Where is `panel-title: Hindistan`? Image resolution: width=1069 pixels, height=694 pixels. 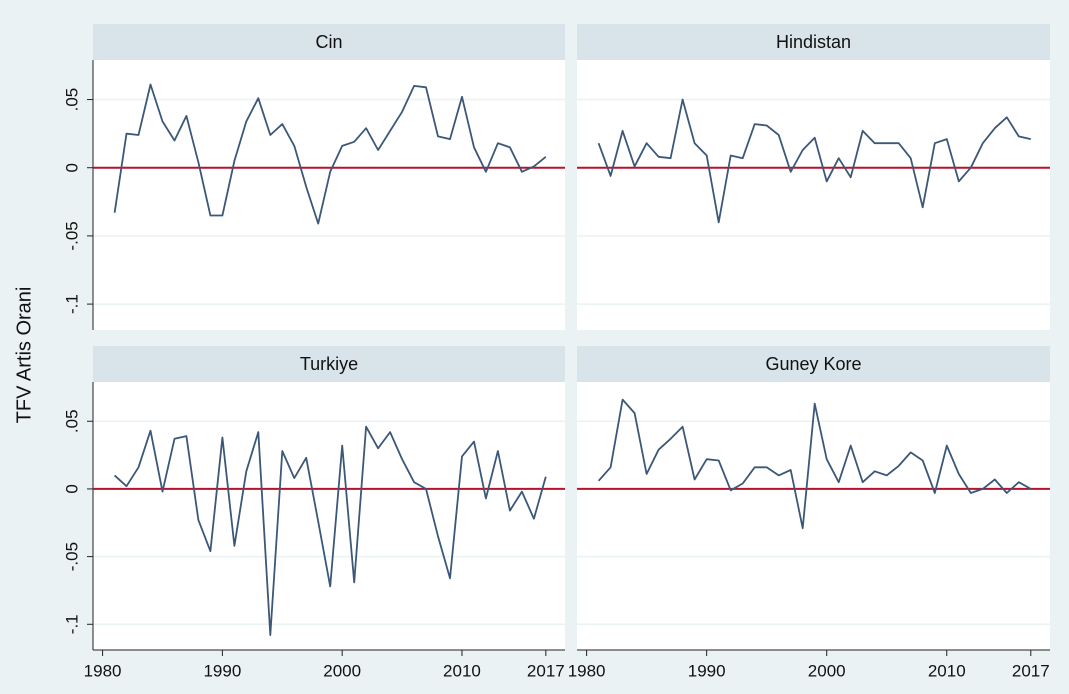 panel-title: Hindistan is located at coordinates (813, 42).